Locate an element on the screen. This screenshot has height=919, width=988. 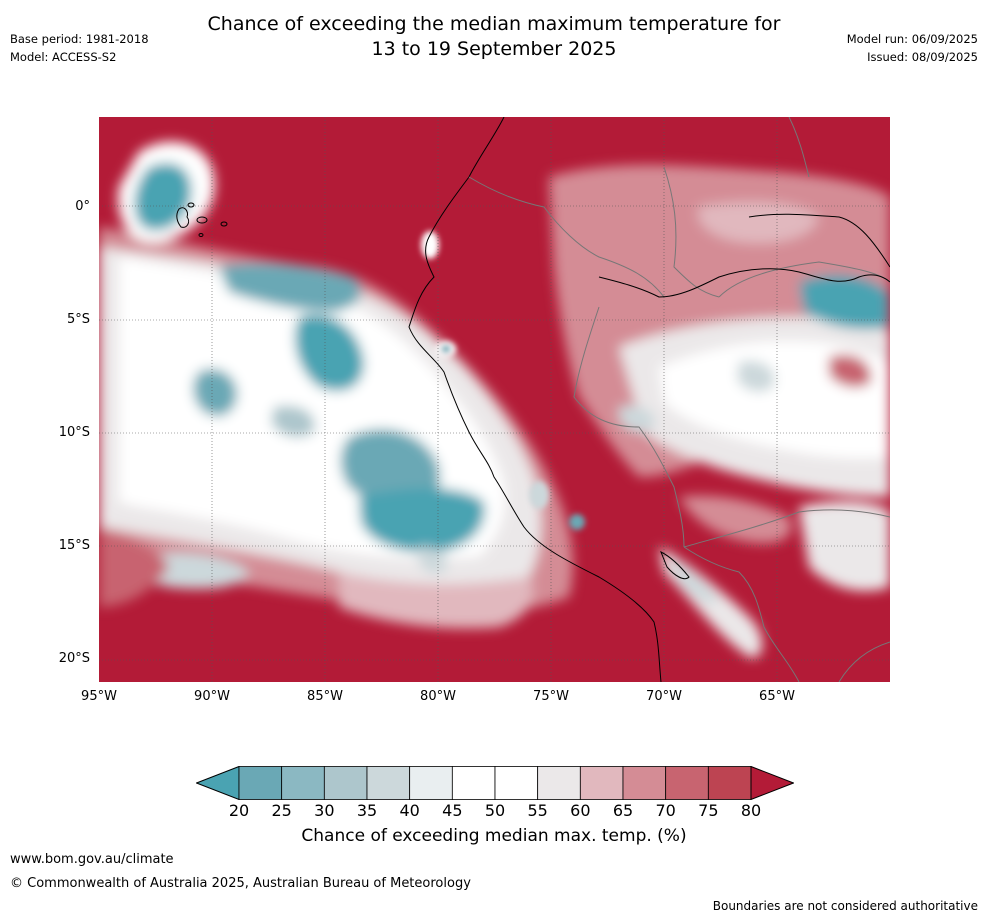
lat-label-10s: 10°S is located at coordinates (74, 432).